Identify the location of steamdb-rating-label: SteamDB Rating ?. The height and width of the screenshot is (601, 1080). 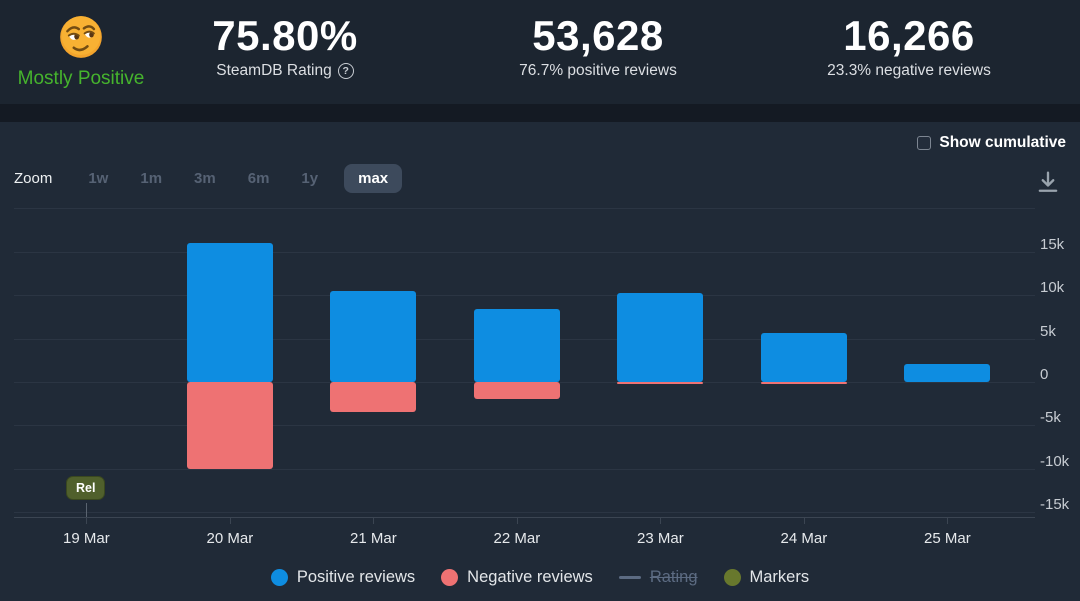
(285, 71).